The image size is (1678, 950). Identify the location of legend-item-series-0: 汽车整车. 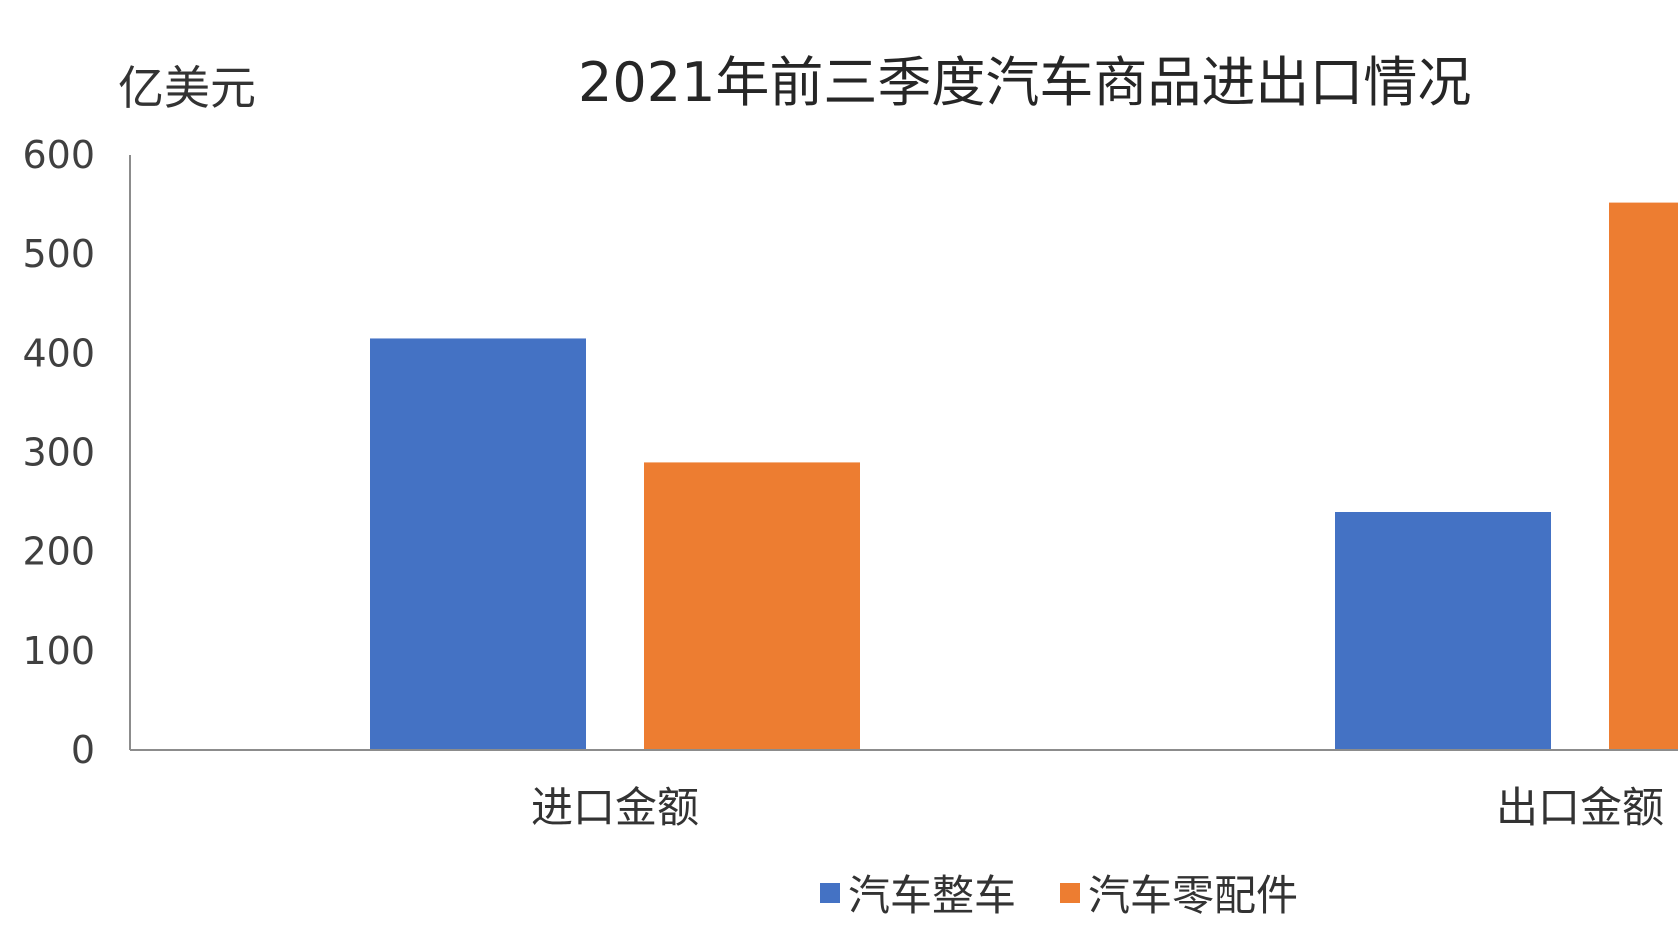
(918, 892).